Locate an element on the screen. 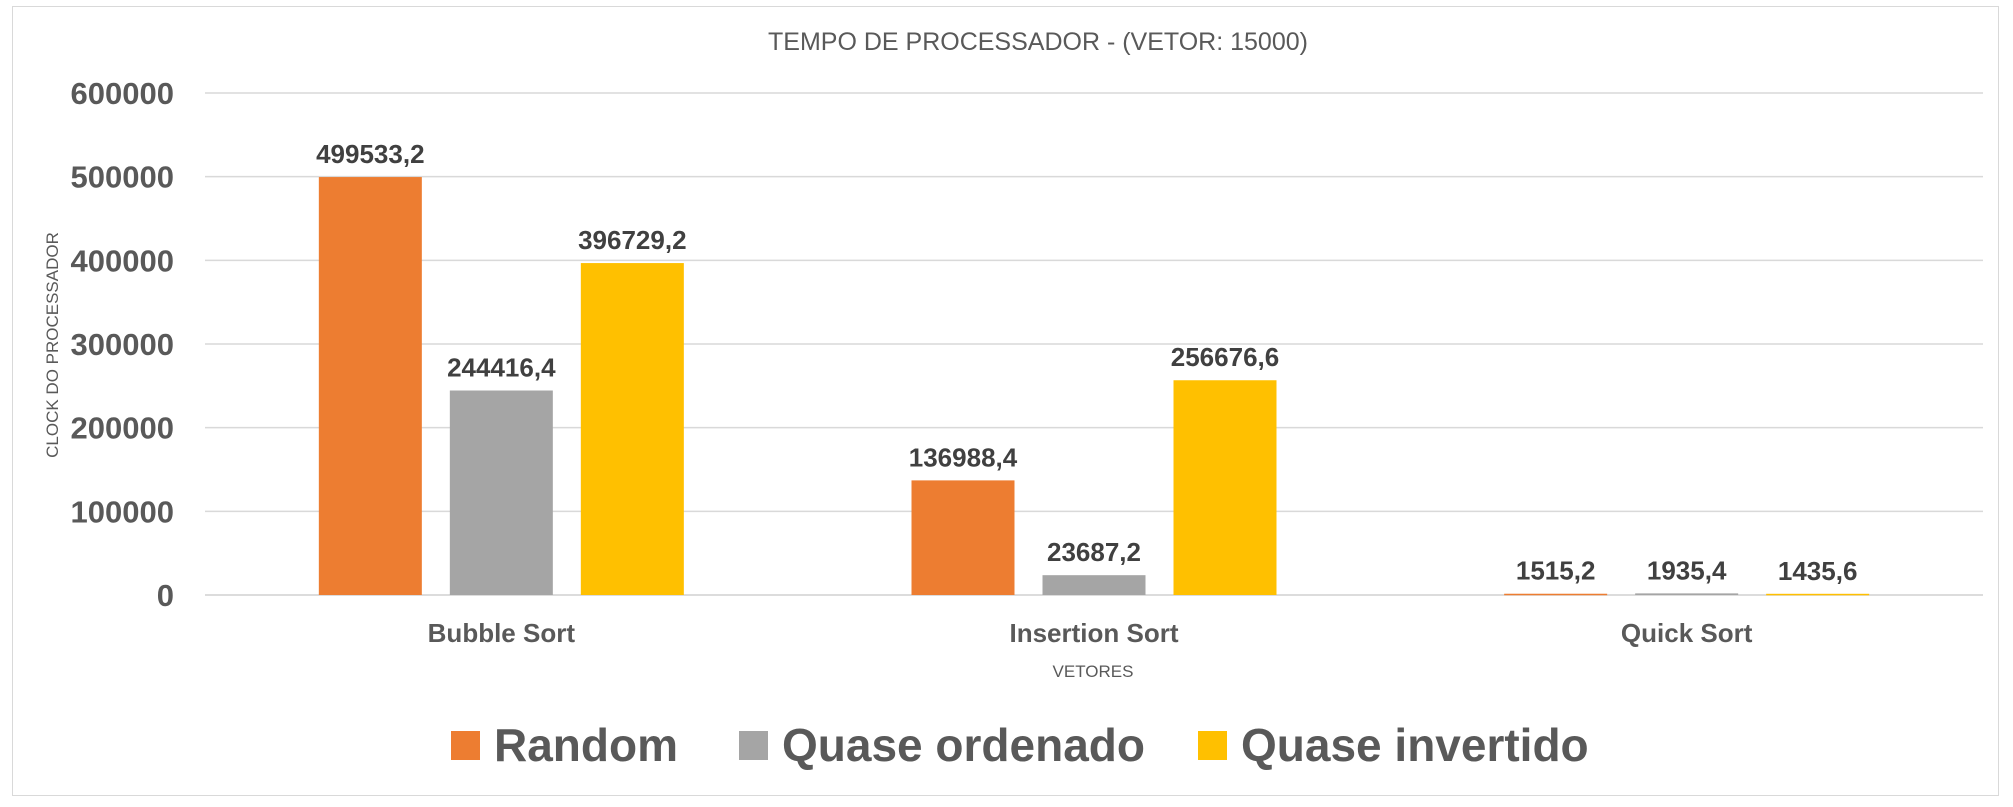  y-tick-label: 200000 is located at coordinates (122, 428).